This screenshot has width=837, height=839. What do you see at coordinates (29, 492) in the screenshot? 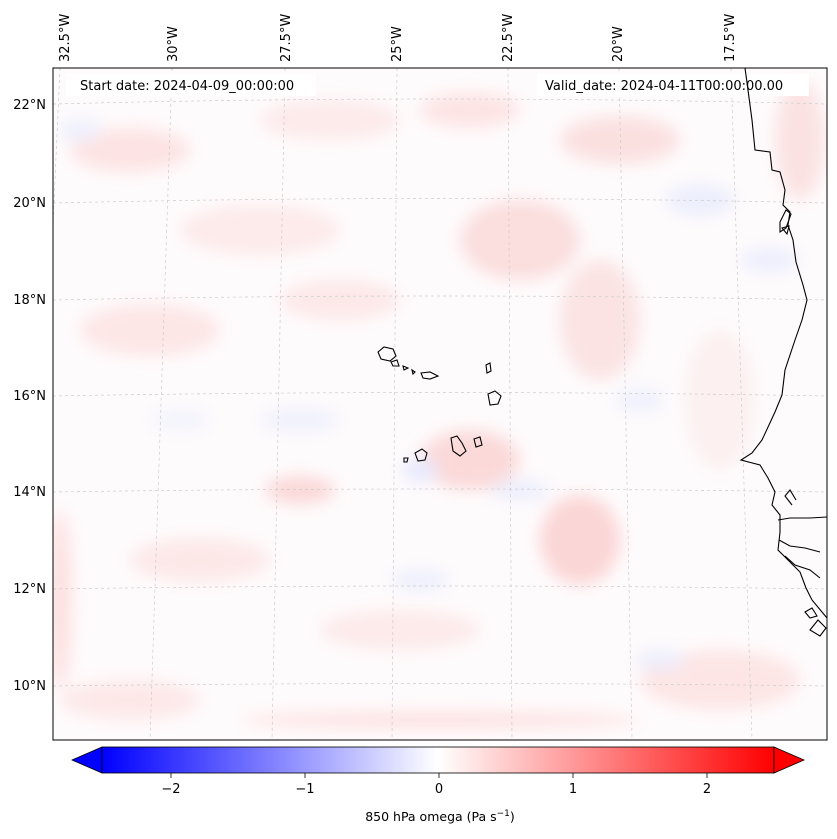
I see `lat-label-14n: 14°N` at bounding box center [29, 492].